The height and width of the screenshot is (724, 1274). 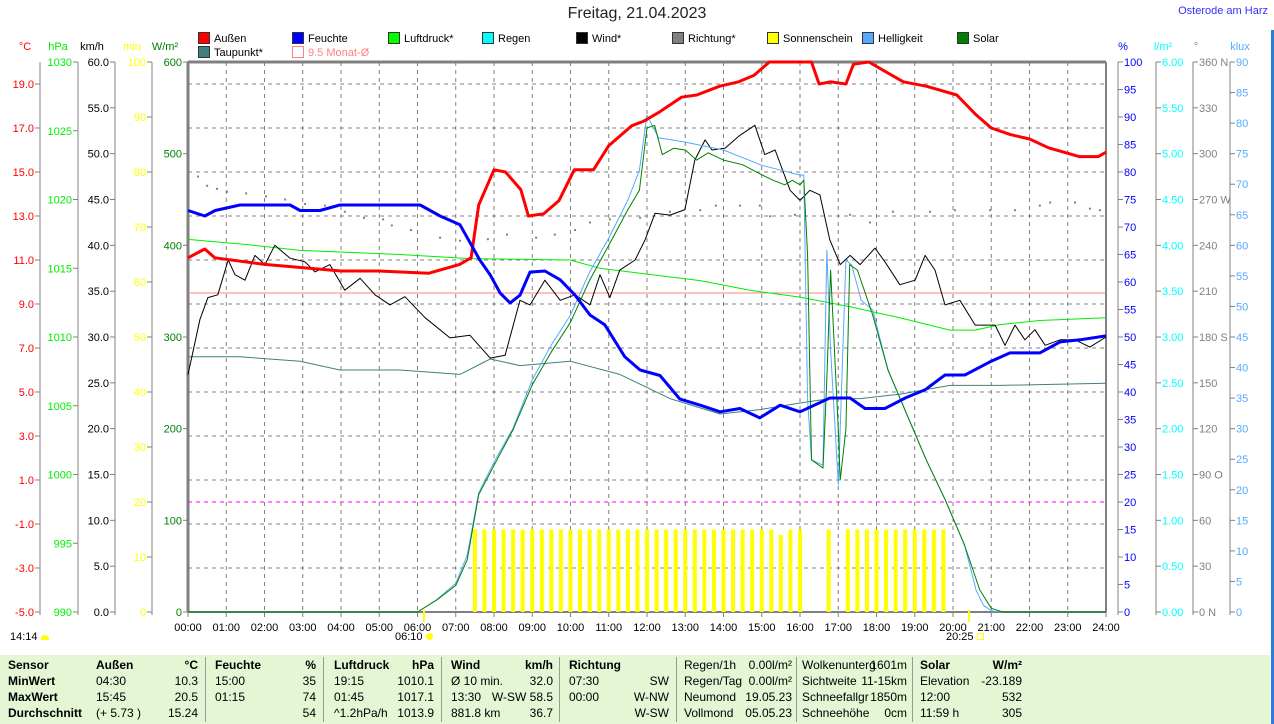 I want to click on sunrise-icon, so click(x=429, y=636).